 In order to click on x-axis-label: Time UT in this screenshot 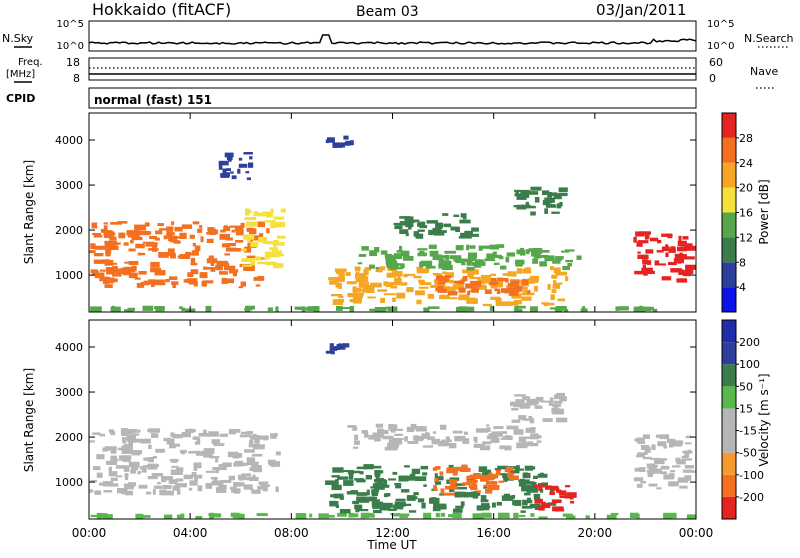, I will do `click(391, 545)`.